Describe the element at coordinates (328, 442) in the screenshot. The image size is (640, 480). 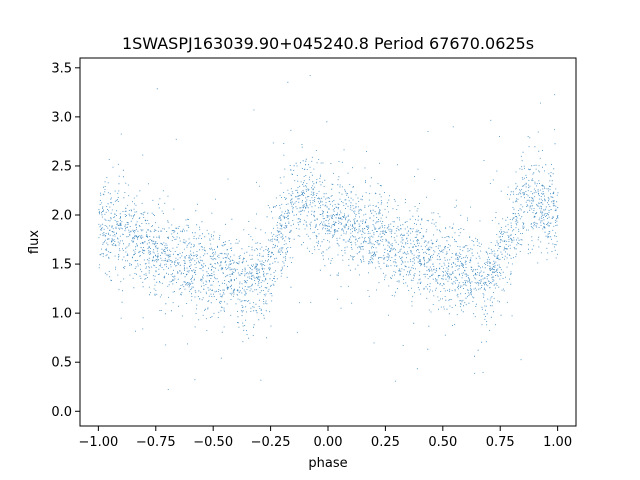
I see `x-tick-label: 0.00` at that location.